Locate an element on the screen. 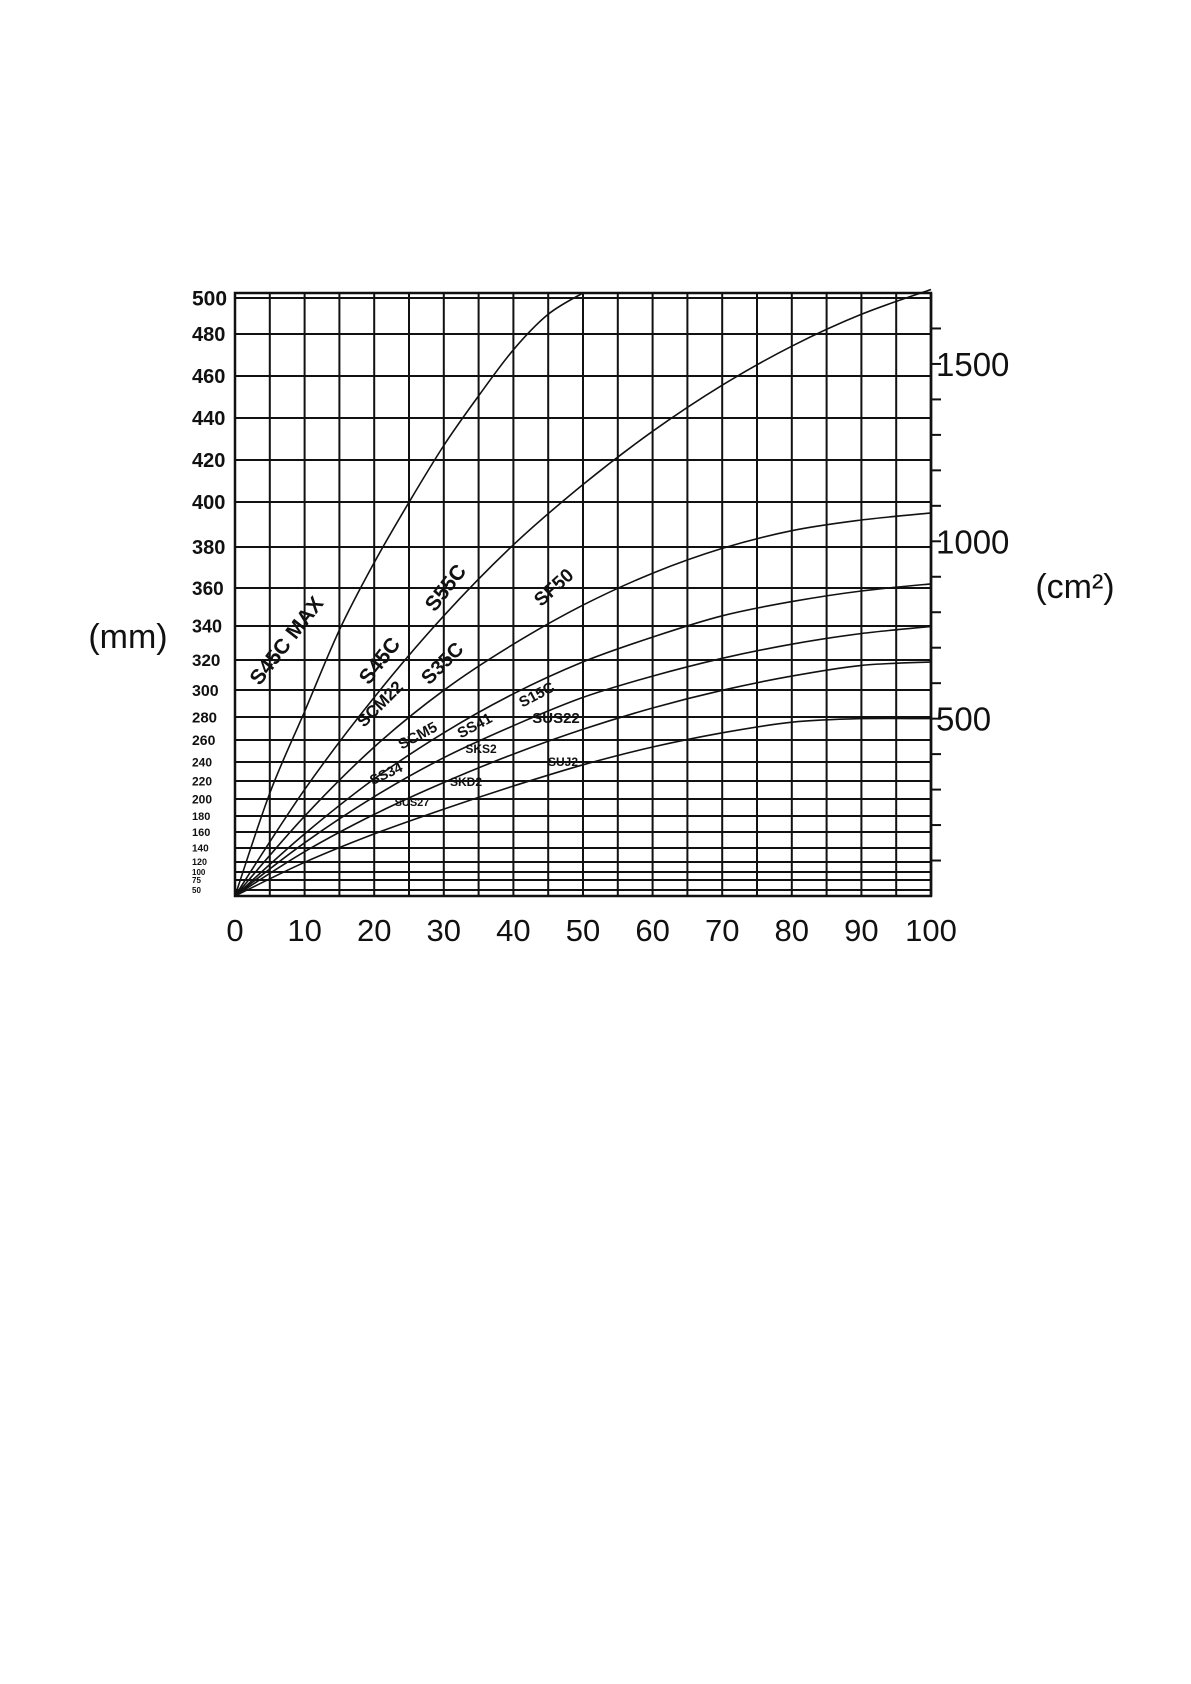 The height and width of the screenshot is (1684, 1191). x-axis-tick-label: 70 is located at coordinates (722, 930).